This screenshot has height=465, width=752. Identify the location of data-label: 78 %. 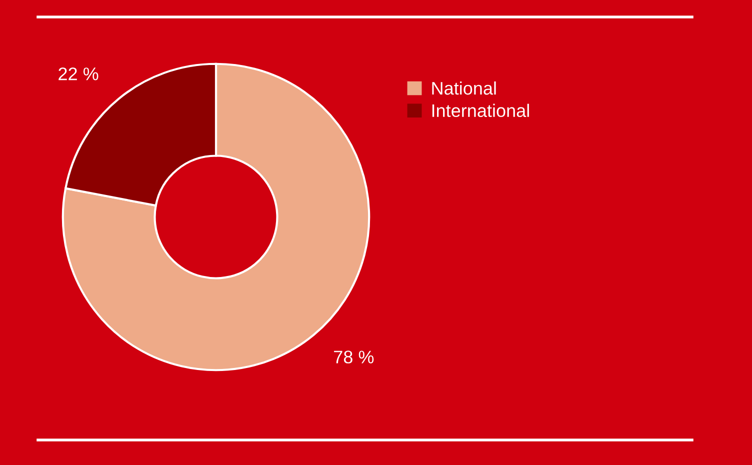
(354, 357).